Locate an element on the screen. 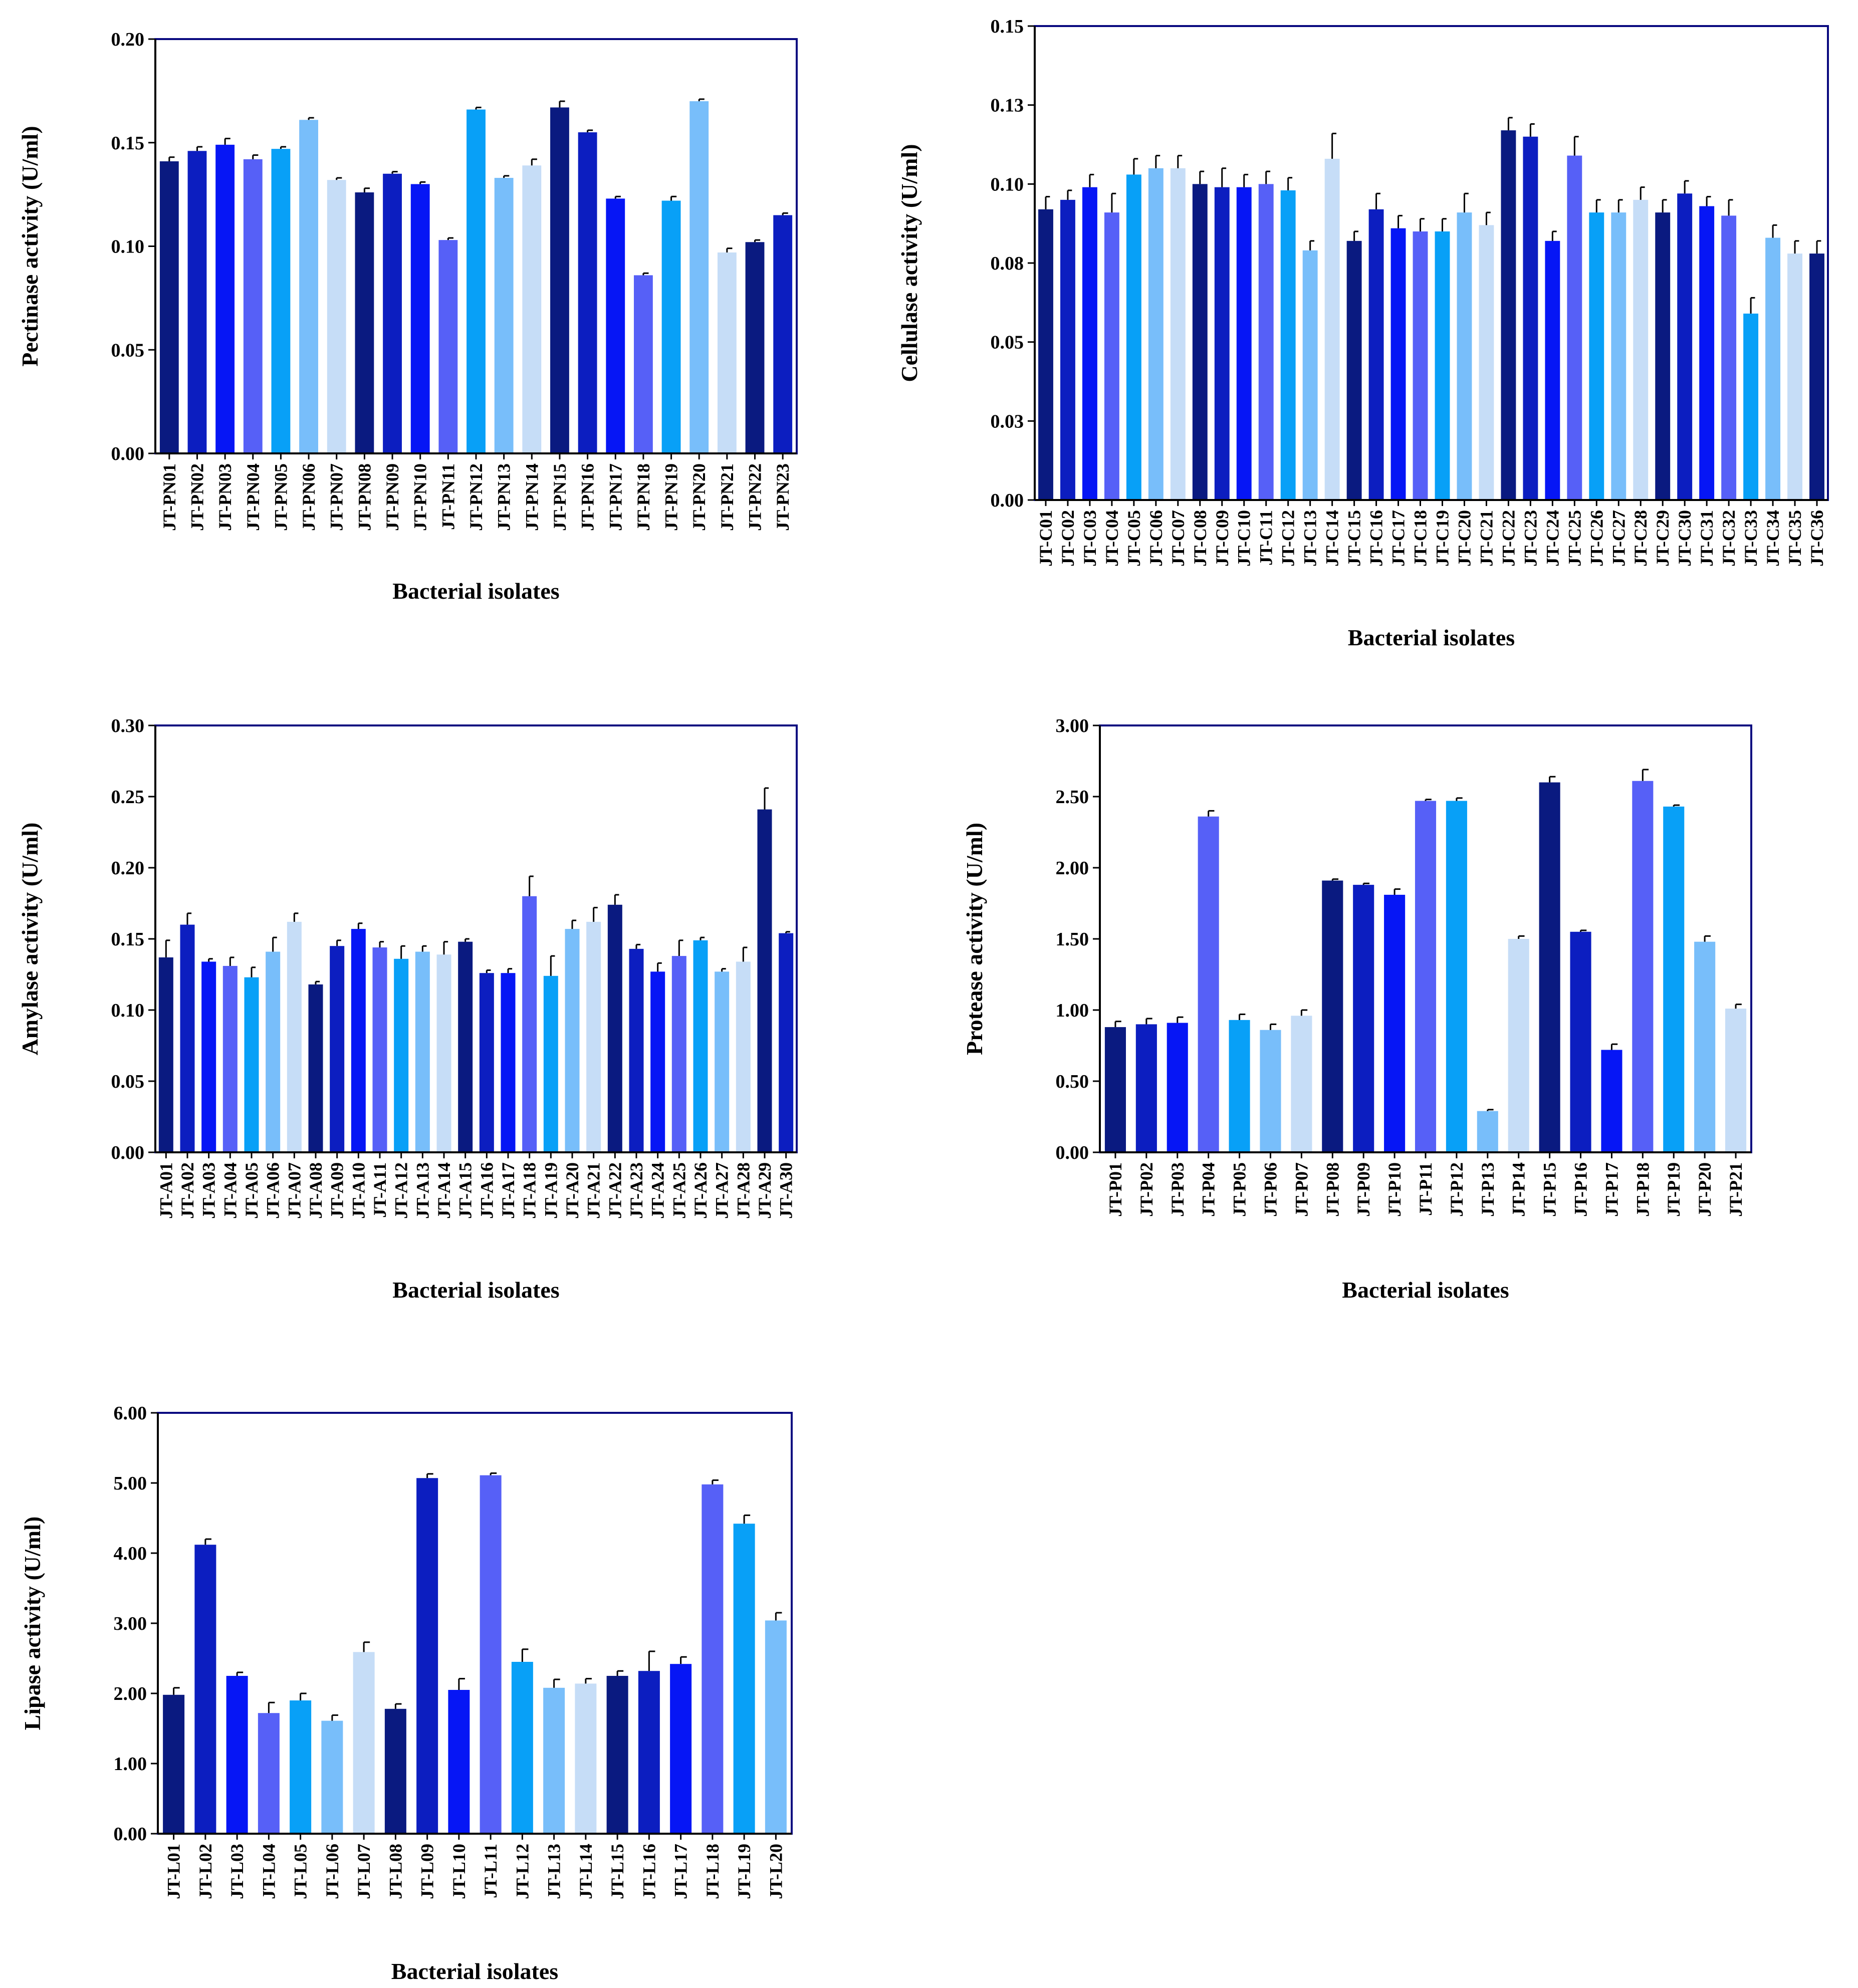  x-tick-label: JT-C30 is located at coordinates (1685, 538).